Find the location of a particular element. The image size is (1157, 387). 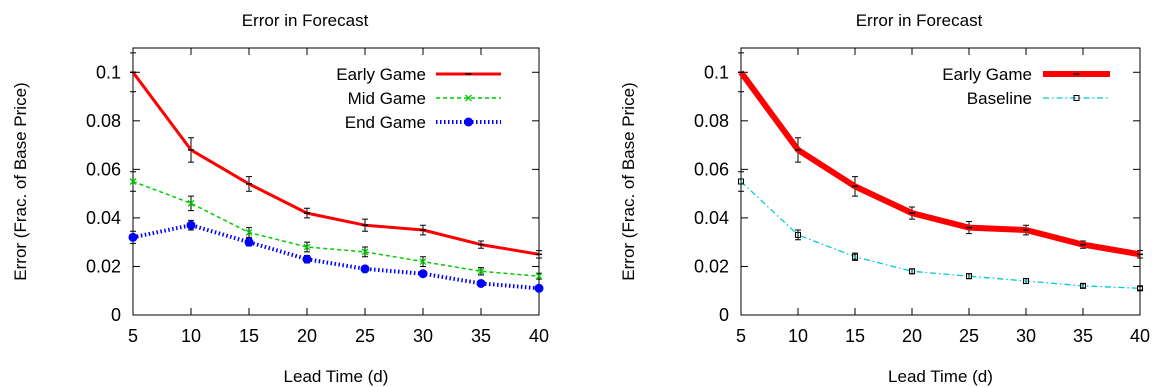

legend-label: Baseline is located at coordinates (999, 98).